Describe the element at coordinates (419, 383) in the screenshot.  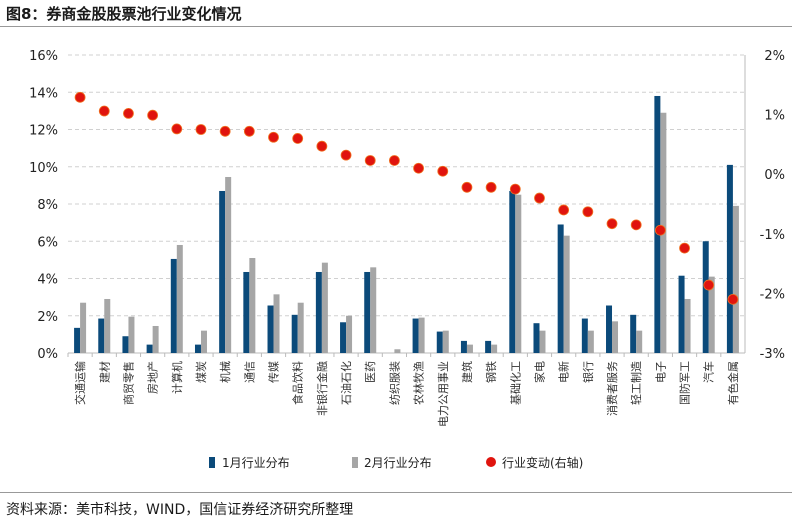
I see `x-tick-label: 农林牧渔` at that location.